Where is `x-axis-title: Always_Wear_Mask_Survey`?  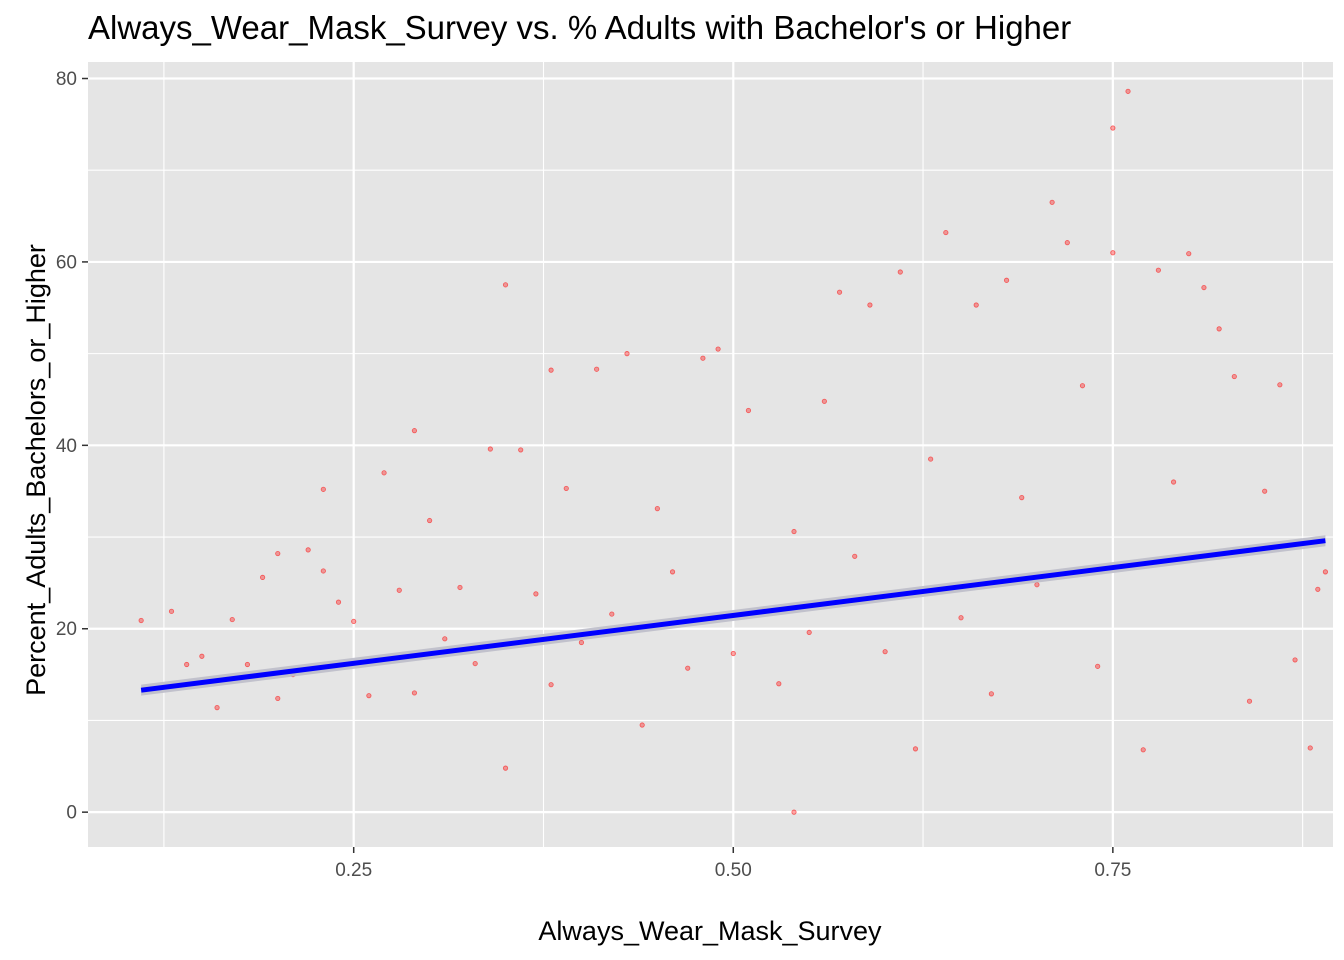 x-axis-title: Always_Wear_Mask_Survey is located at coordinates (710, 931).